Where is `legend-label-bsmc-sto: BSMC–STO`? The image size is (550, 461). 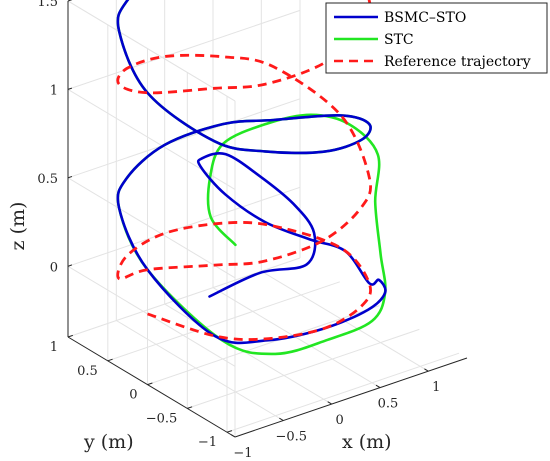 legend-label-bsmc-sto: BSMC–STO is located at coordinates (425, 18).